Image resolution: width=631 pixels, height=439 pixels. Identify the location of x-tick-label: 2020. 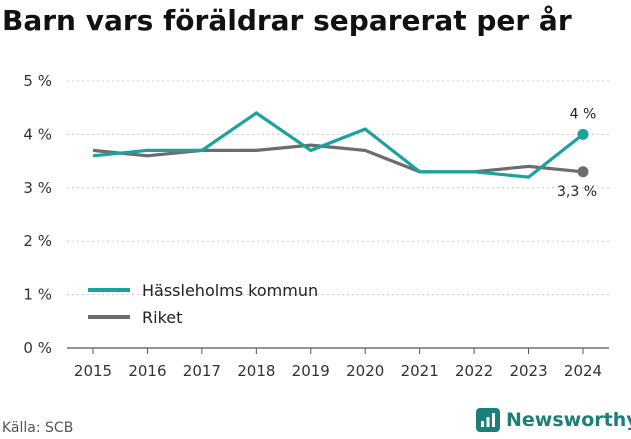
(365, 371).